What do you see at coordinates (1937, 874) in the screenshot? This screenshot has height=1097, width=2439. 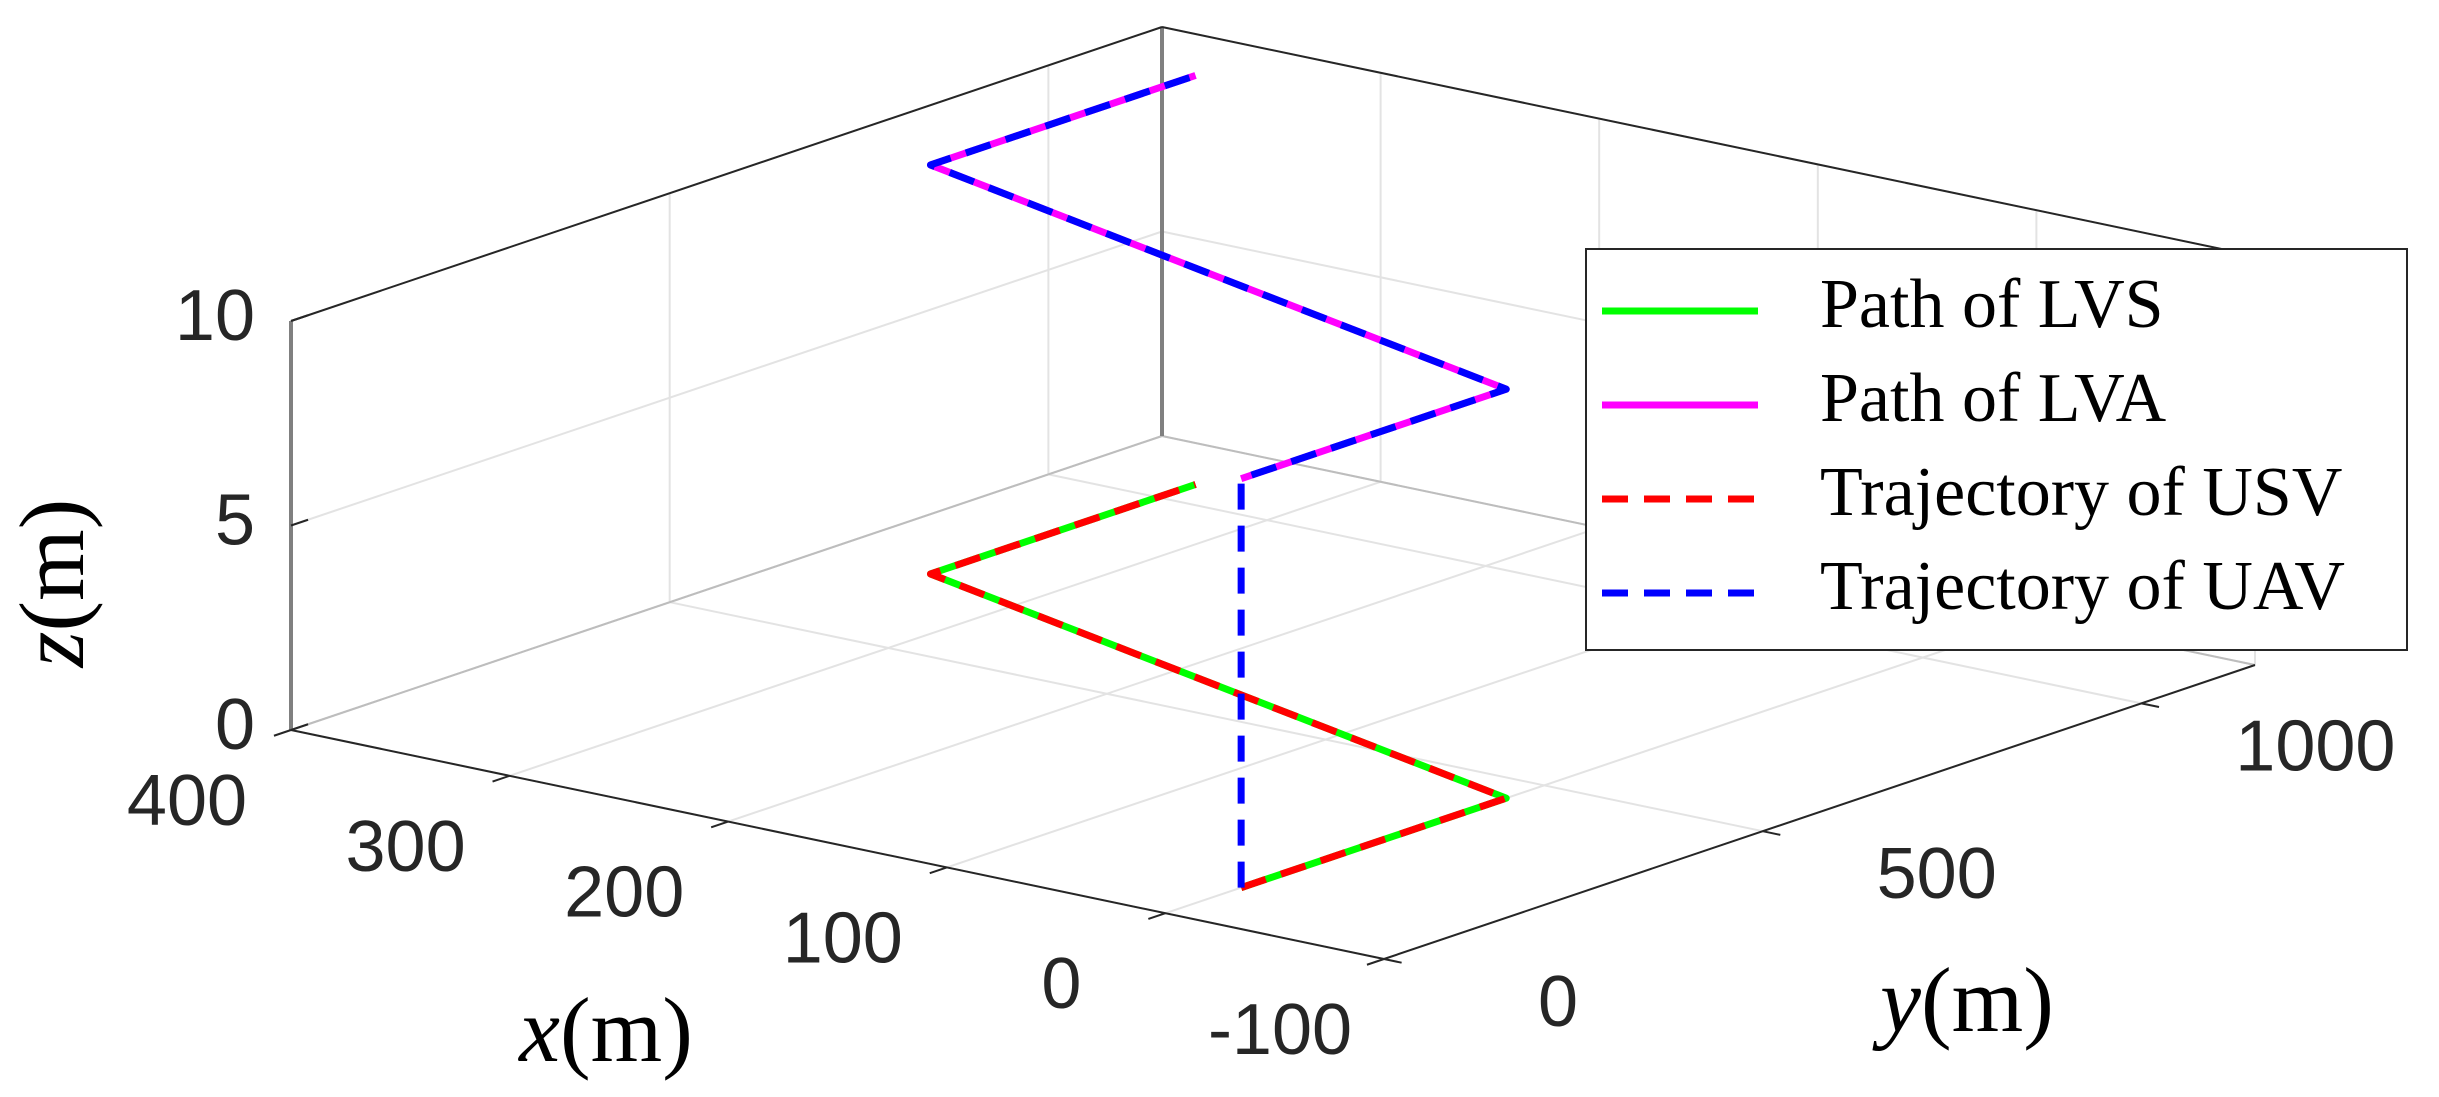 I see `y-tick-label: 500` at bounding box center [1937, 874].